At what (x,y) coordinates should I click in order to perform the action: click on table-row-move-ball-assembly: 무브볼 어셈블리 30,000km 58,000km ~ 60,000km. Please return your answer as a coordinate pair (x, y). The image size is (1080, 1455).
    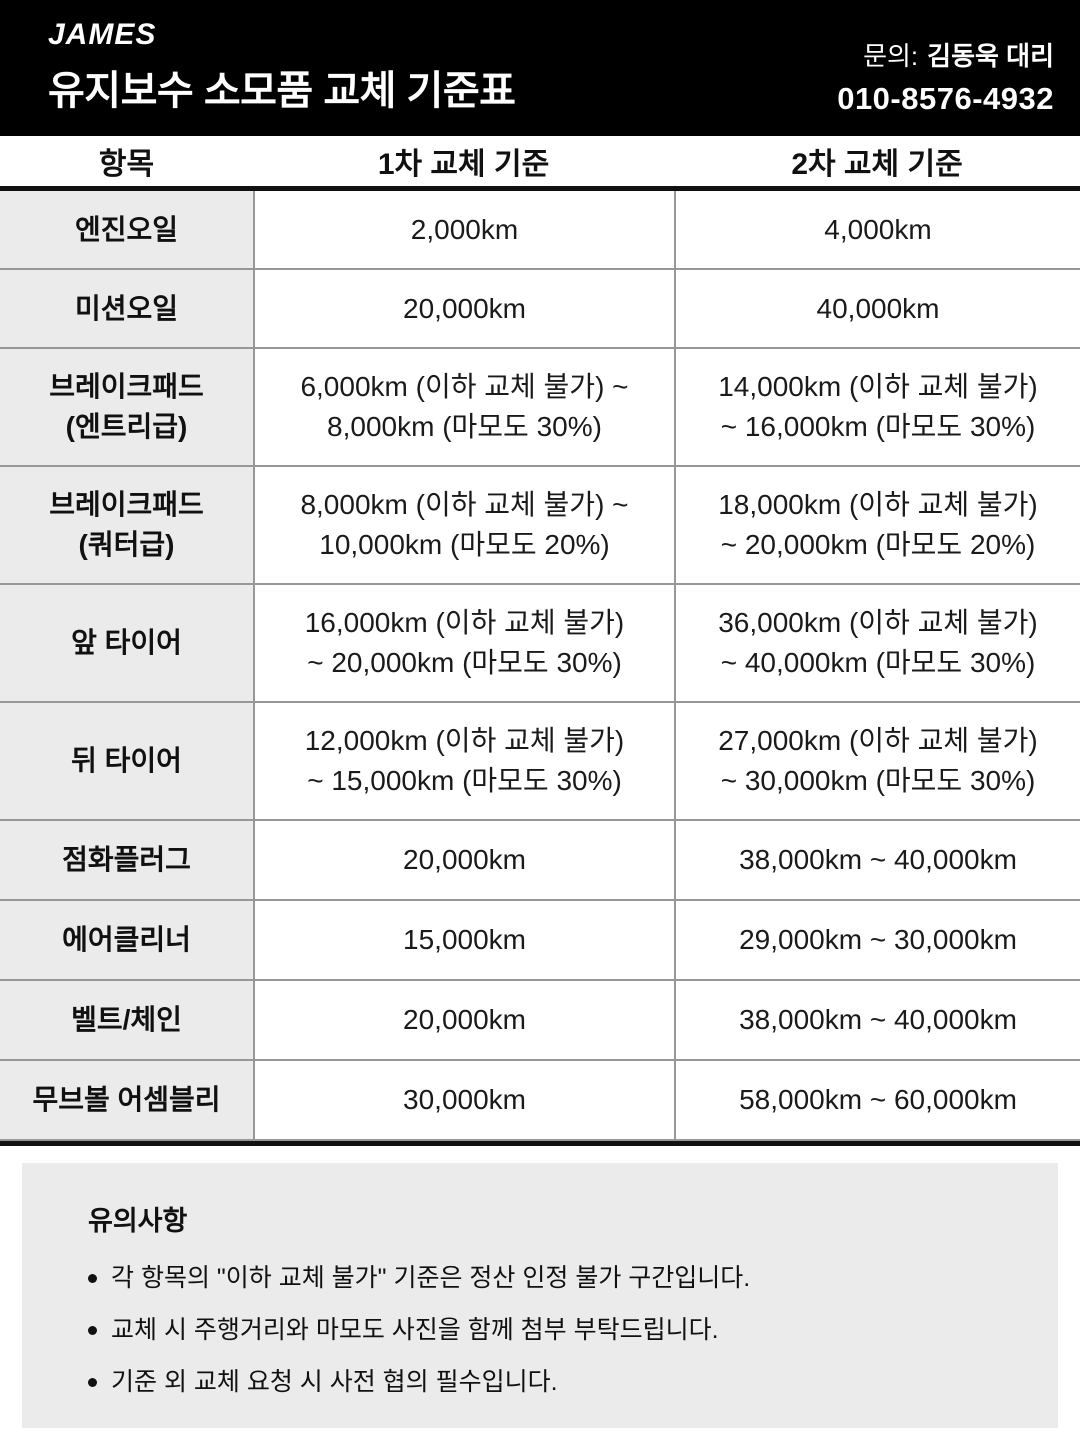
    Looking at the image, I should click on (540, 1101).